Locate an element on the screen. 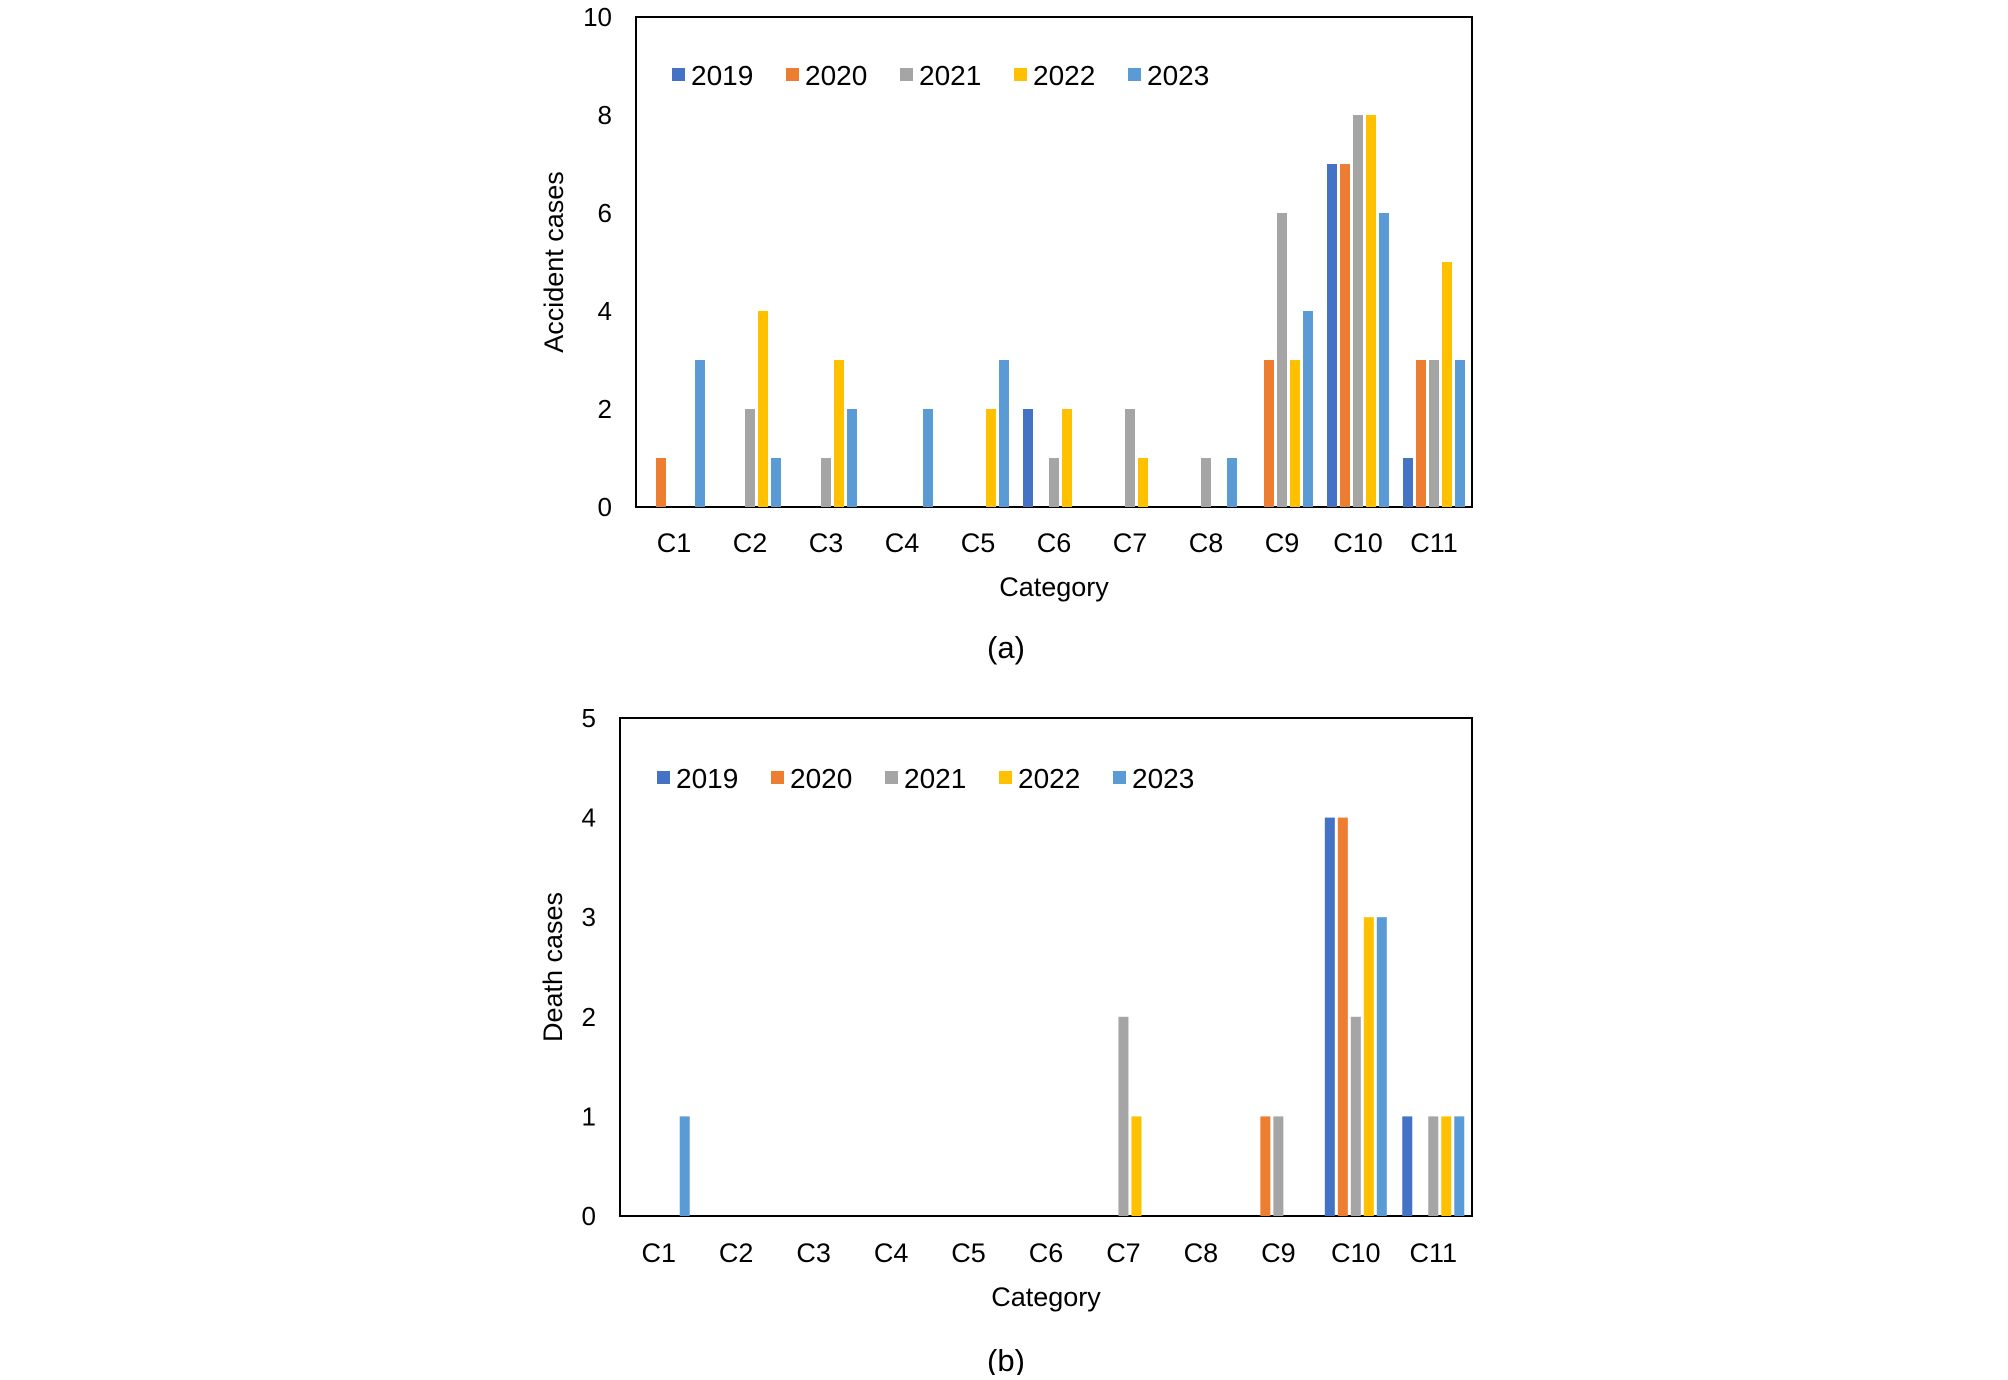  category-label: C11 is located at coordinates (1434, 1253).